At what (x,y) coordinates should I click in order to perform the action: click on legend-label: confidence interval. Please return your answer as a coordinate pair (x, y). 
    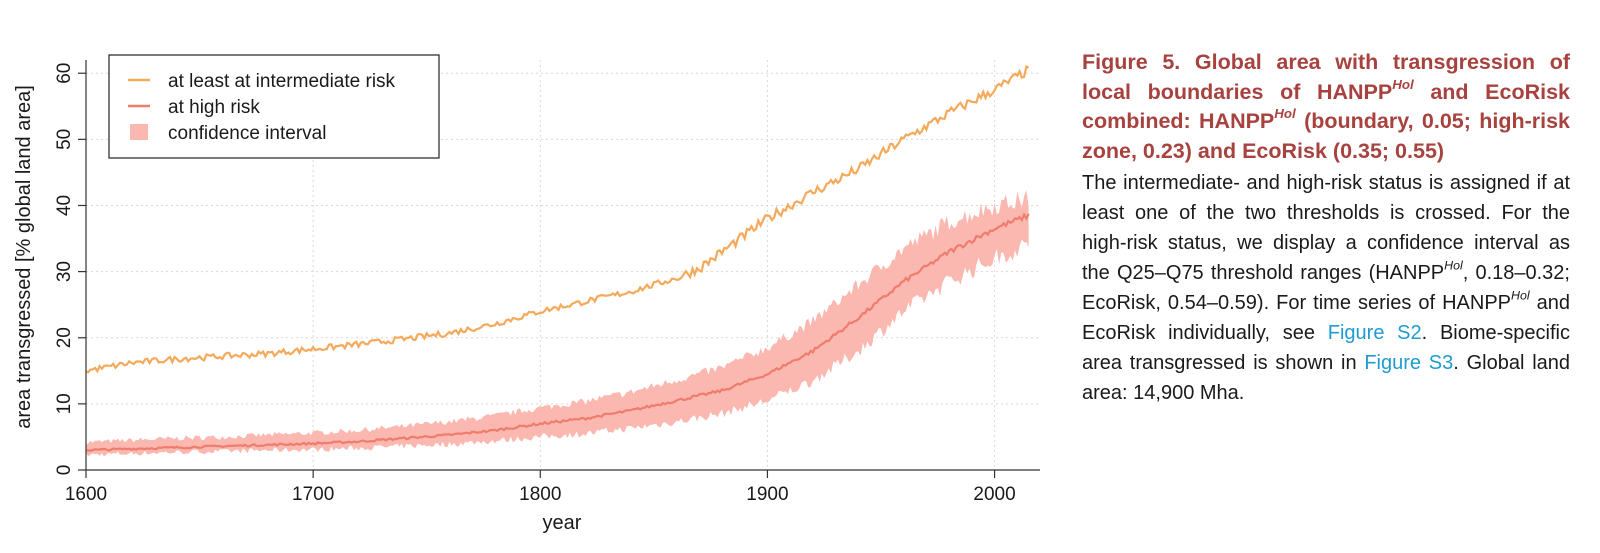
    Looking at the image, I should click on (247, 133).